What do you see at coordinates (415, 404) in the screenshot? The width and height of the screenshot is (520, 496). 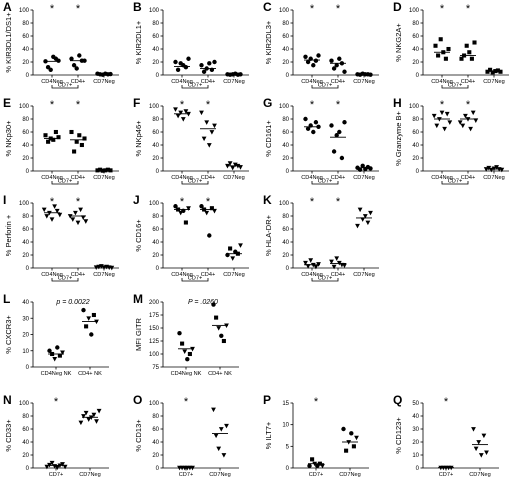 I see `y-tick-label: 50` at bounding box center [415, 404].